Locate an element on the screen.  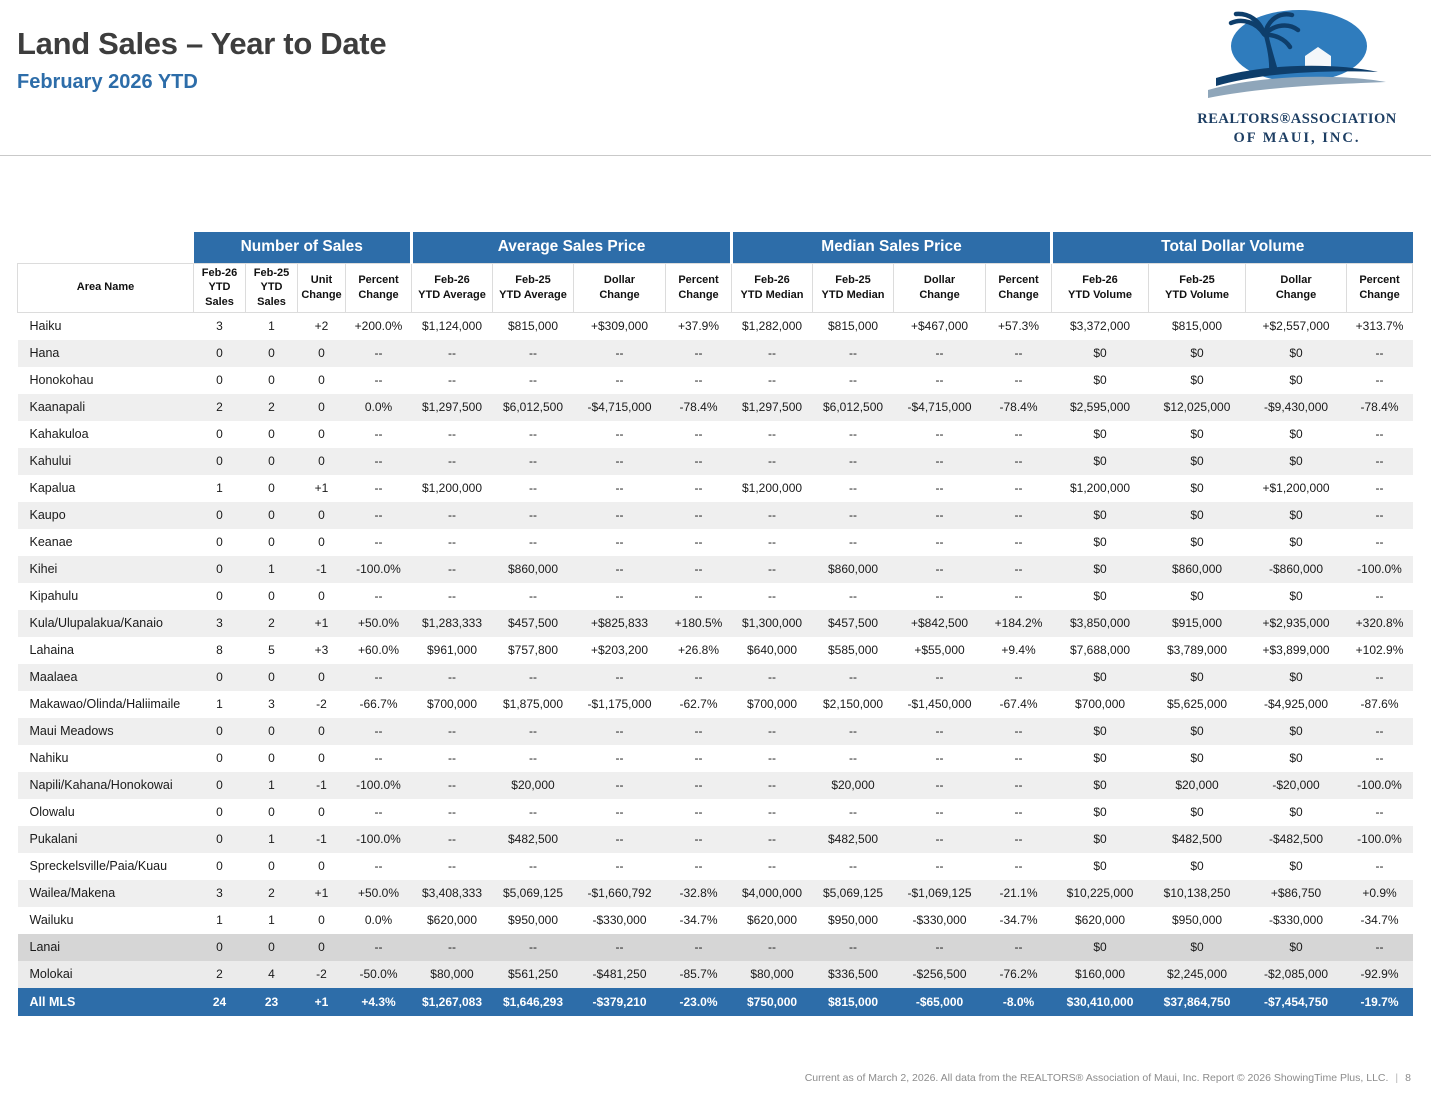
value-cell: $1,875,000 is located at coordinates (533, 704).